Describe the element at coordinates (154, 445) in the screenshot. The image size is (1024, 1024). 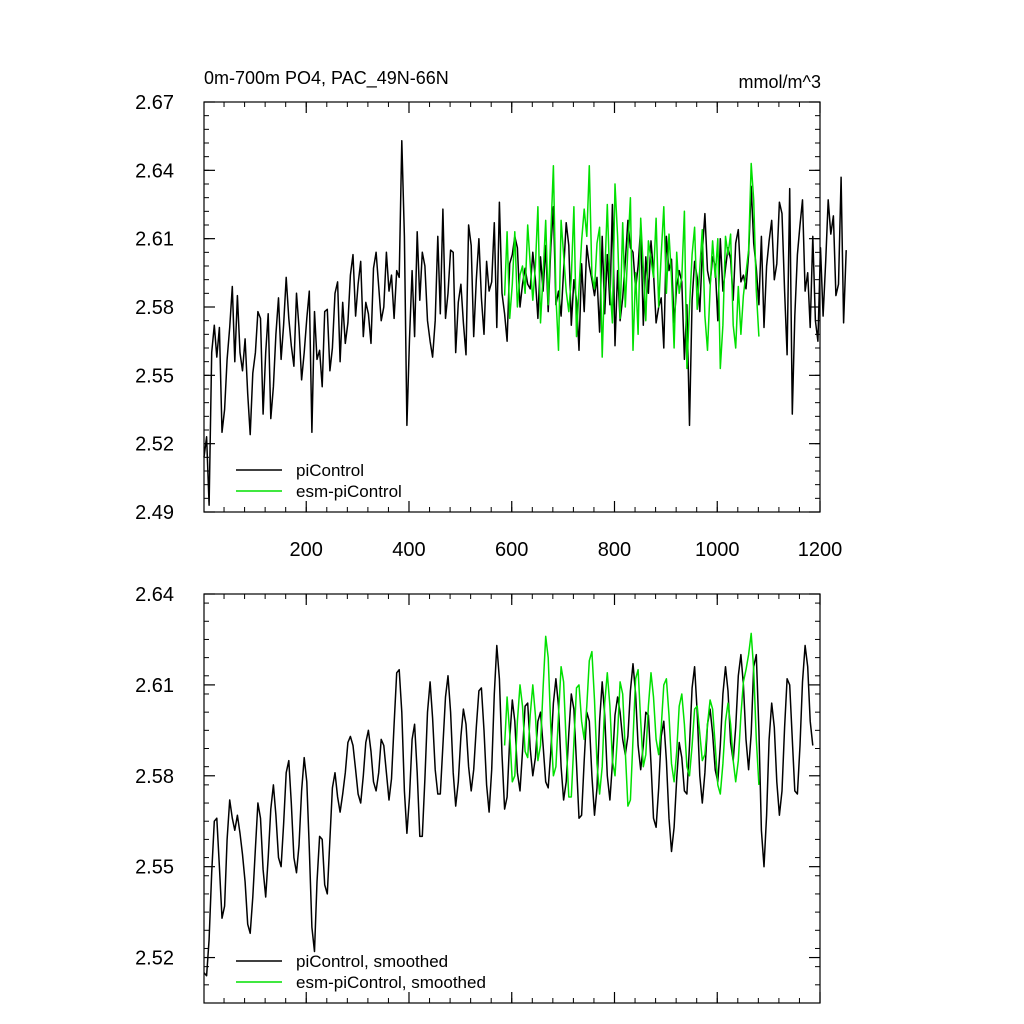
I see `top-y-tick-label: 2.52` at that location.